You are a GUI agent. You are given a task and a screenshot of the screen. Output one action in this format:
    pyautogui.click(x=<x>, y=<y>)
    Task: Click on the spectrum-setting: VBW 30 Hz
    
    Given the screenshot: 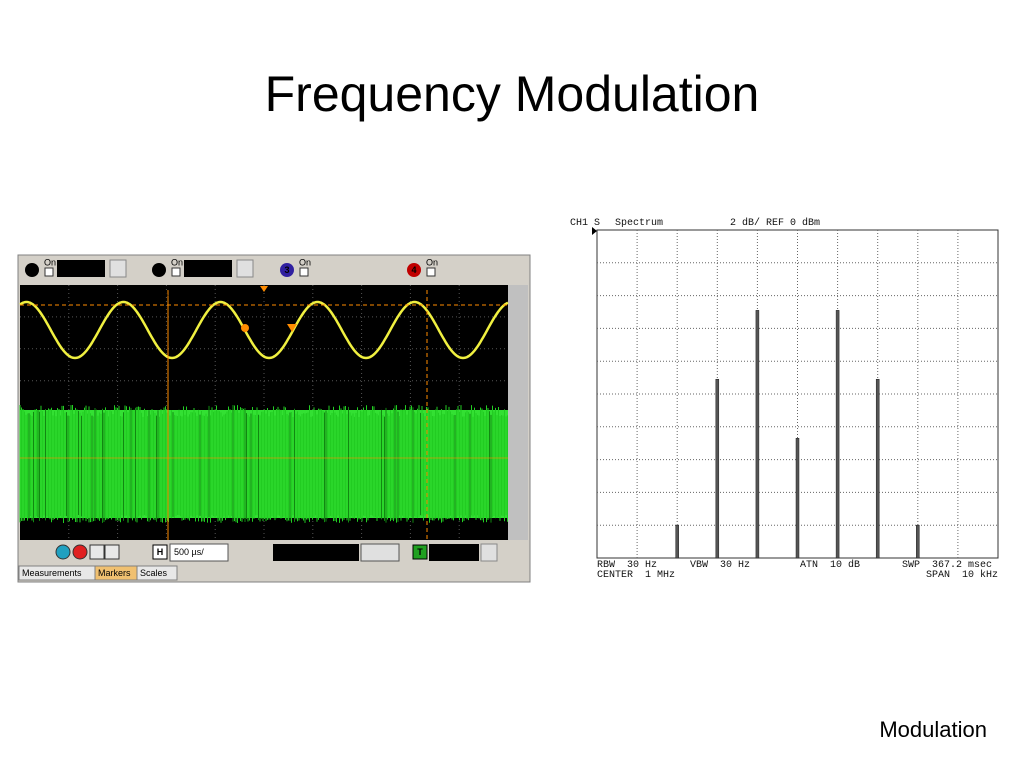 What is the action you would take?
    pyautogui.click(x=720, y=565)
    